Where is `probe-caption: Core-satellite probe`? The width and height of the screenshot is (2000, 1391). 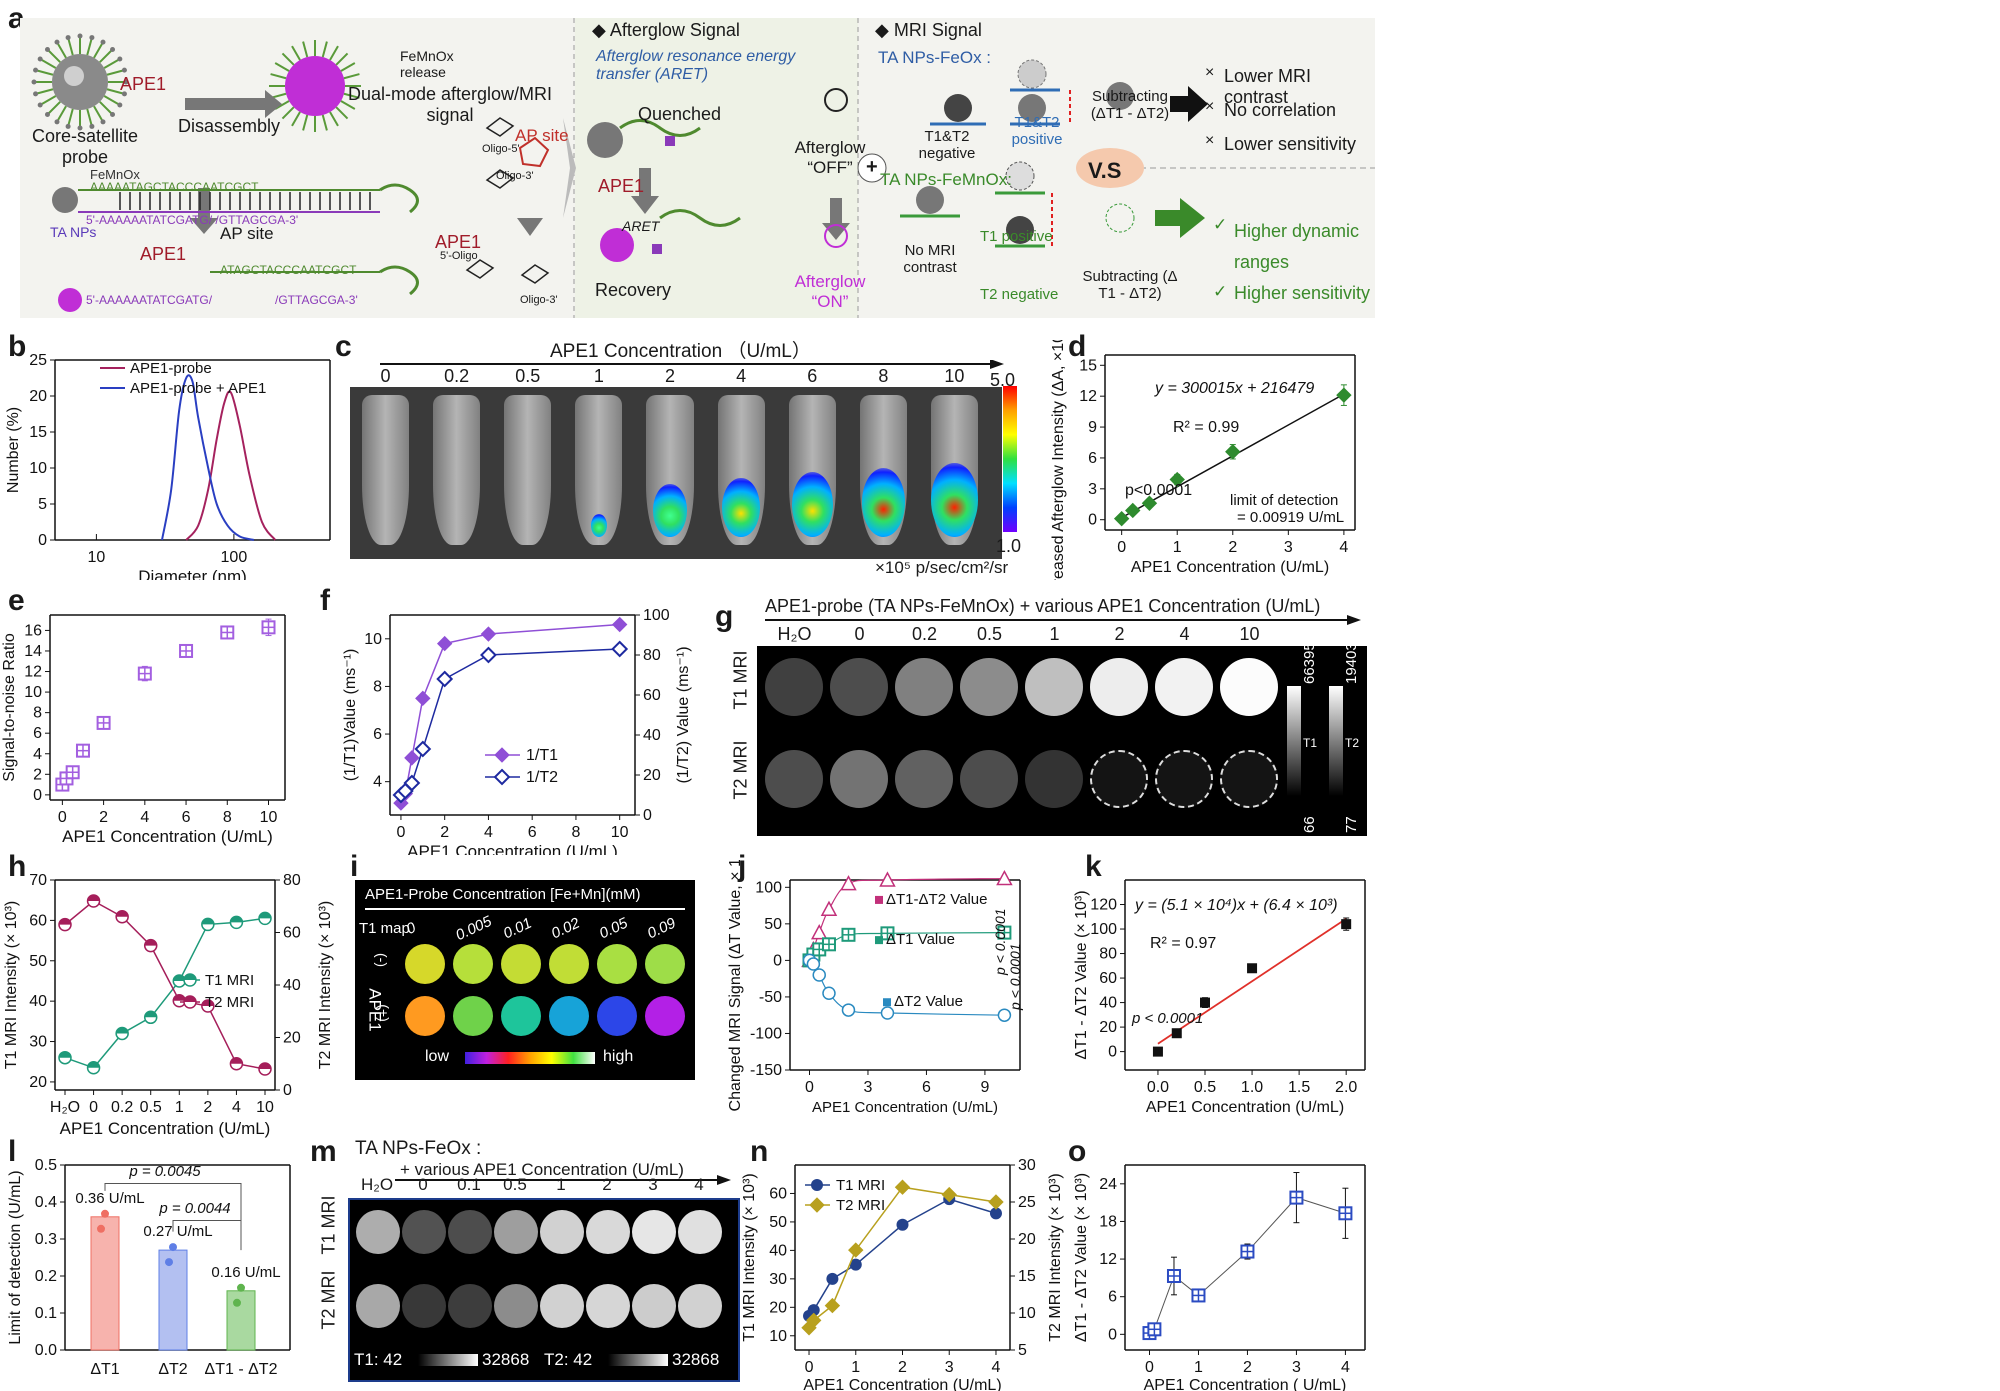
probe-caption: Core-satellite probe is located at coordinates (85, 146).